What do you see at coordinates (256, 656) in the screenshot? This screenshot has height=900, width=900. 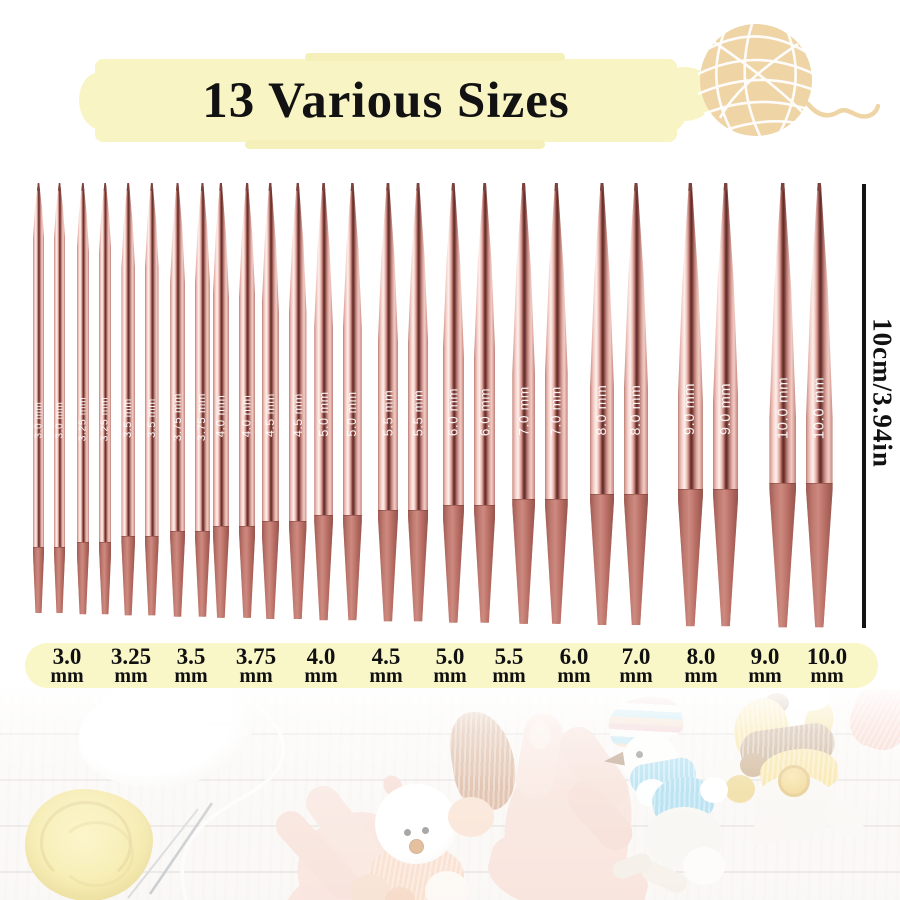 I see `size-value: 3.75` at bounding box center [256, 656].